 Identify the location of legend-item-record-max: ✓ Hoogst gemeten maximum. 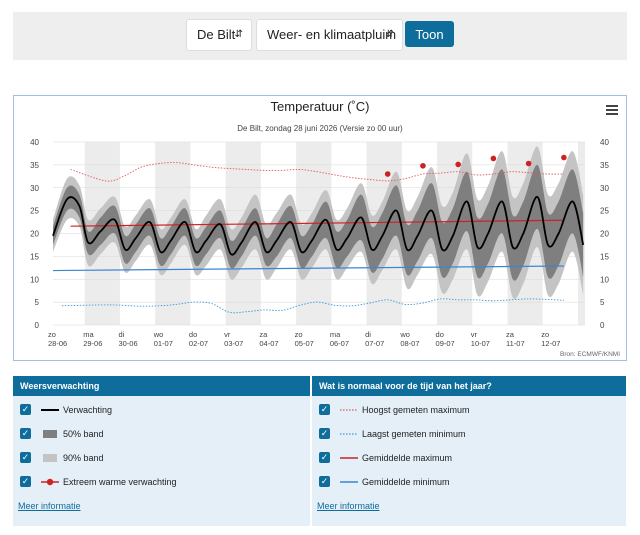
(469, 410).